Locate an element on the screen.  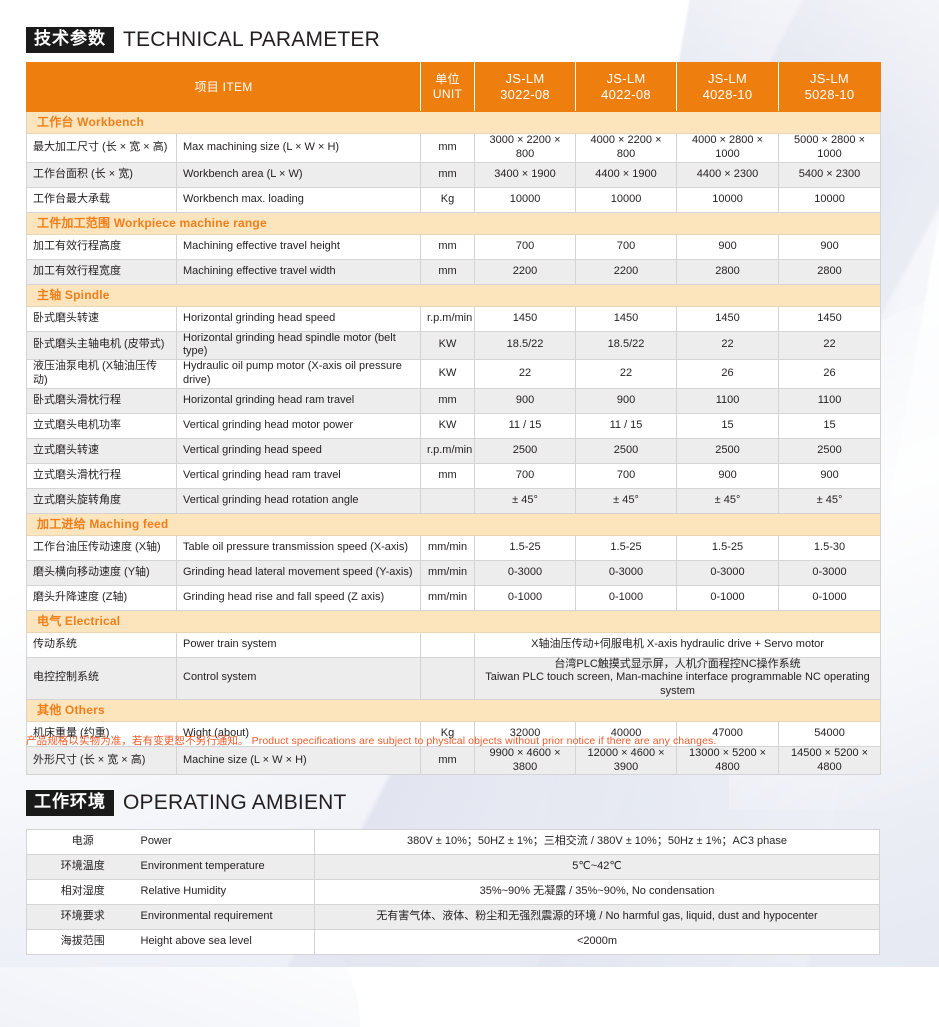
spec-row-value: 15 is located at coordinates (830, 425).